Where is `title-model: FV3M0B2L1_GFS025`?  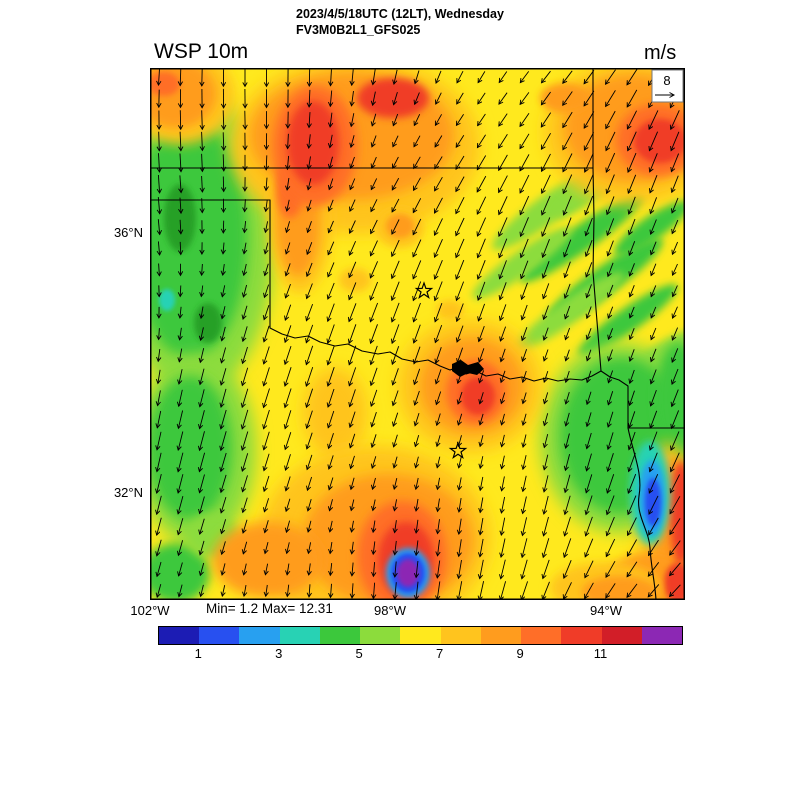
title-model: FV3M0B2L1_GFS025 is located at coordinates (358, 30).